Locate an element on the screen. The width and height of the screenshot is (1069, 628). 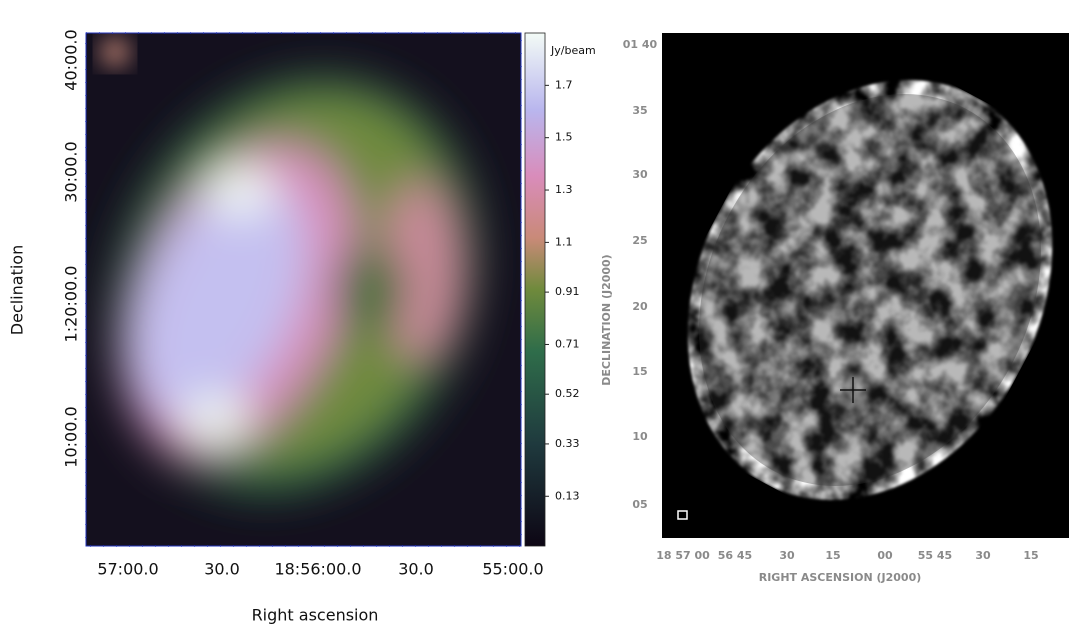
colorbar-tick-label: 1.3 is located at coordinates (564, 189).